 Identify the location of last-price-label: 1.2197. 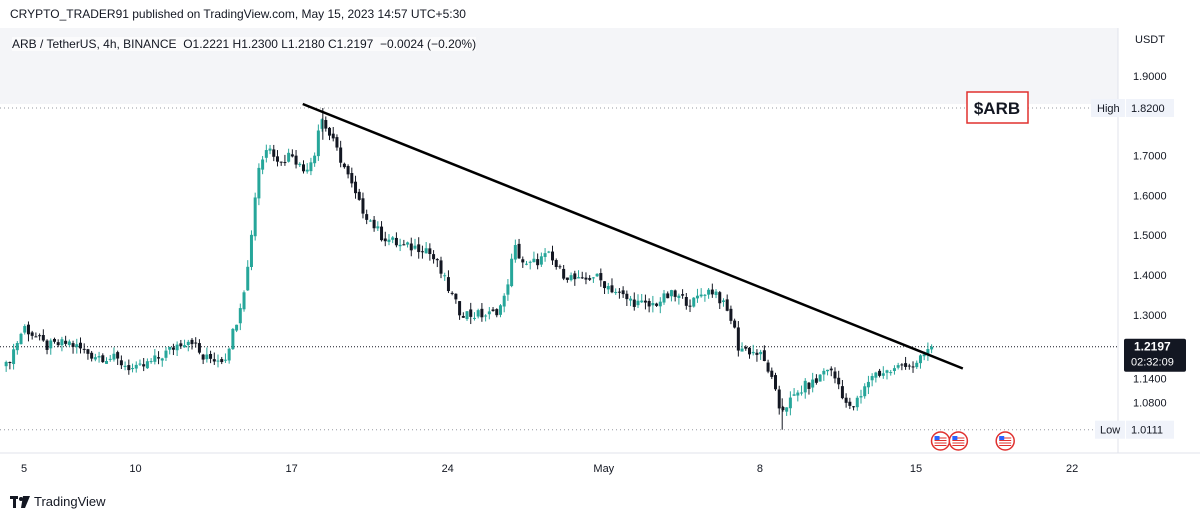
(1152, 347).